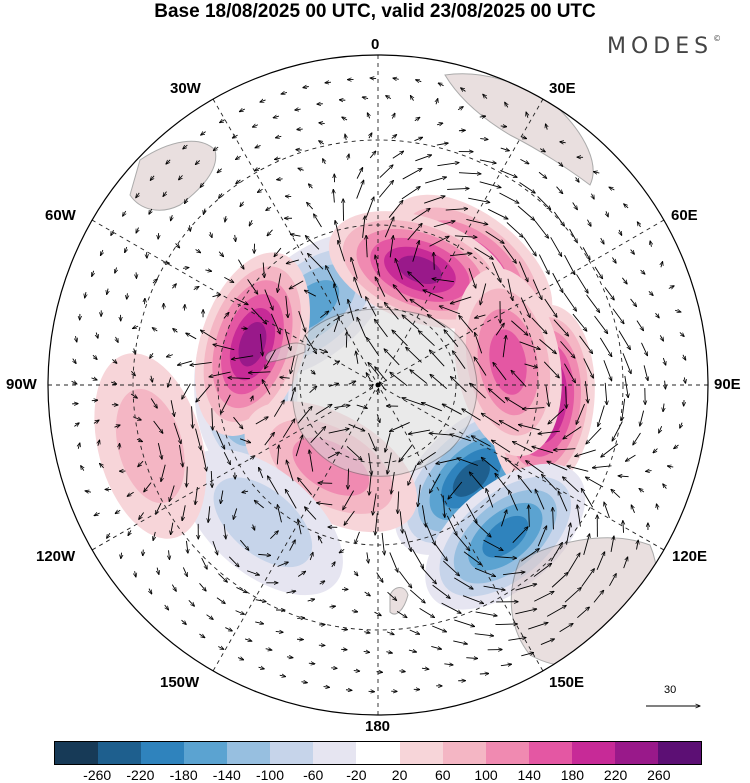  Describe the element at coordinates (375, 44) in the screenshot. I see `label-lon-0: 0` at that location.